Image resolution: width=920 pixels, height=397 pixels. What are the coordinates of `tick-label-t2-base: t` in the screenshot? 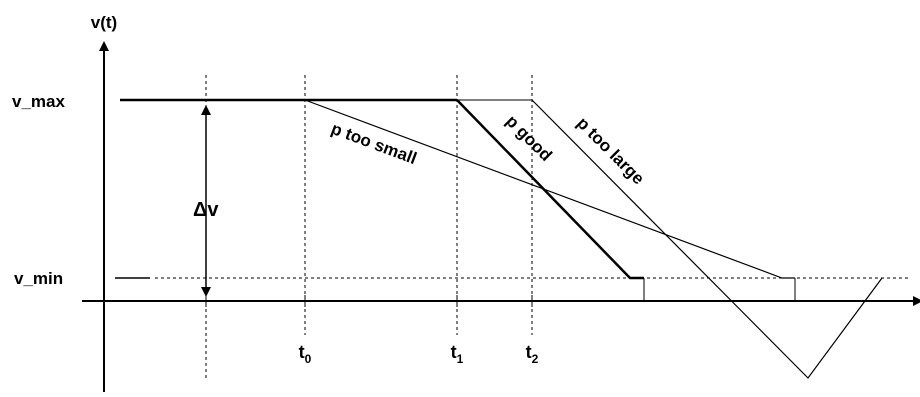 It's located at (529, 352).